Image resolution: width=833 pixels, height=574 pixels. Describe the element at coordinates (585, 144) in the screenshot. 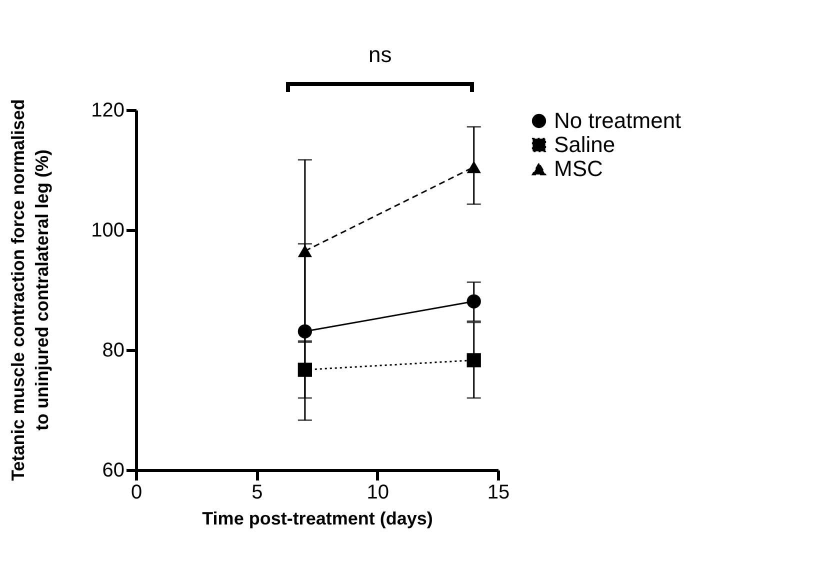

I see `legend-label: Saline` at that location.